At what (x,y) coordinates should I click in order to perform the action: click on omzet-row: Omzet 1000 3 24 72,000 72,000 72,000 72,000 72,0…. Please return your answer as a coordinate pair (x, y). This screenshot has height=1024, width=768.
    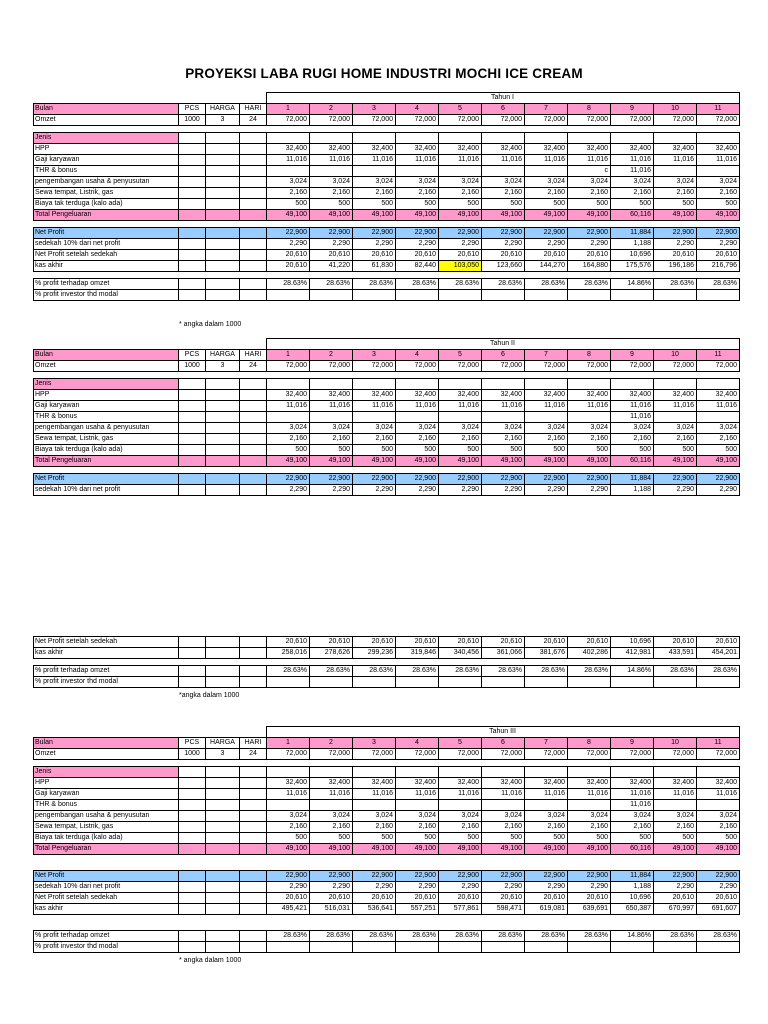
    Looking at the image, I should click on (386, 120).